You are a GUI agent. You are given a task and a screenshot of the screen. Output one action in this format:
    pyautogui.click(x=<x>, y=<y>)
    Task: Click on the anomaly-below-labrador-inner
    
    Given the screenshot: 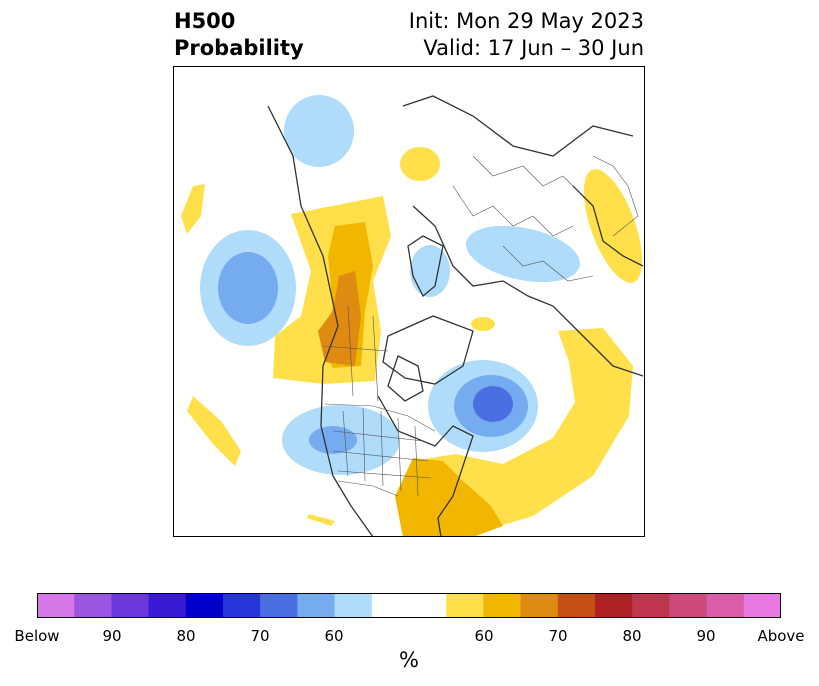 What is the action you would take?
    pyautogui.click(x=493, y=404)
    